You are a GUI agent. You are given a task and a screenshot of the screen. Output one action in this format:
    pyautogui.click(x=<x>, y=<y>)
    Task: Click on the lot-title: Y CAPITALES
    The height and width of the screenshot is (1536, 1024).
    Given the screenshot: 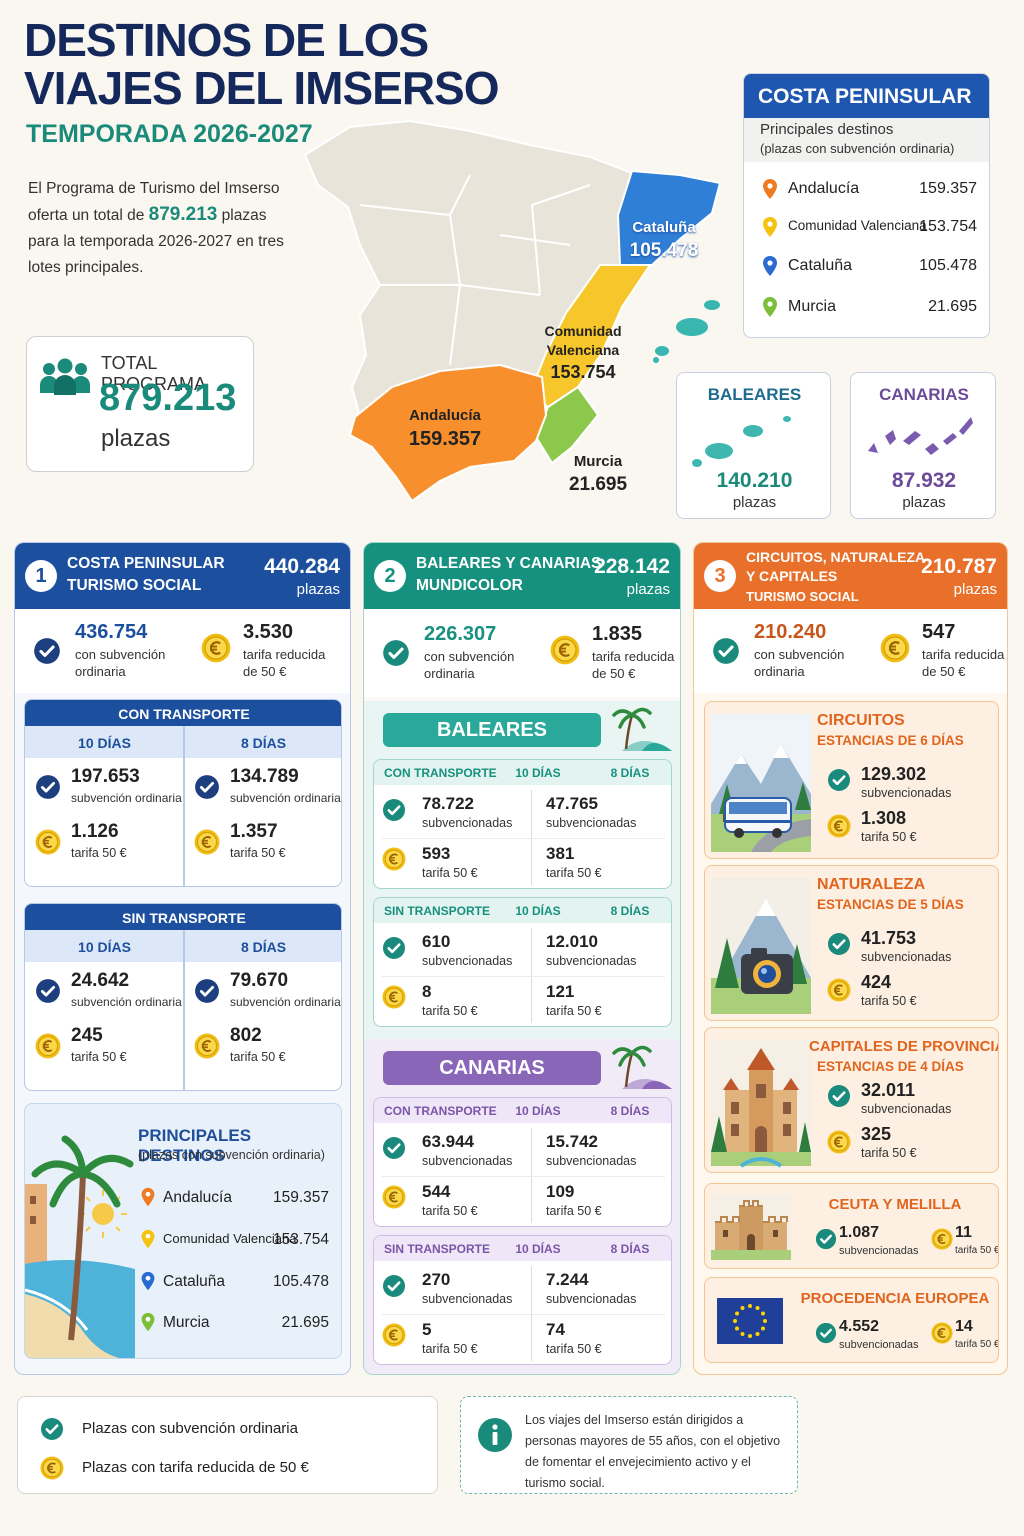 What is the action you would take?
    pyautogui.click(x=792, y=576)
    